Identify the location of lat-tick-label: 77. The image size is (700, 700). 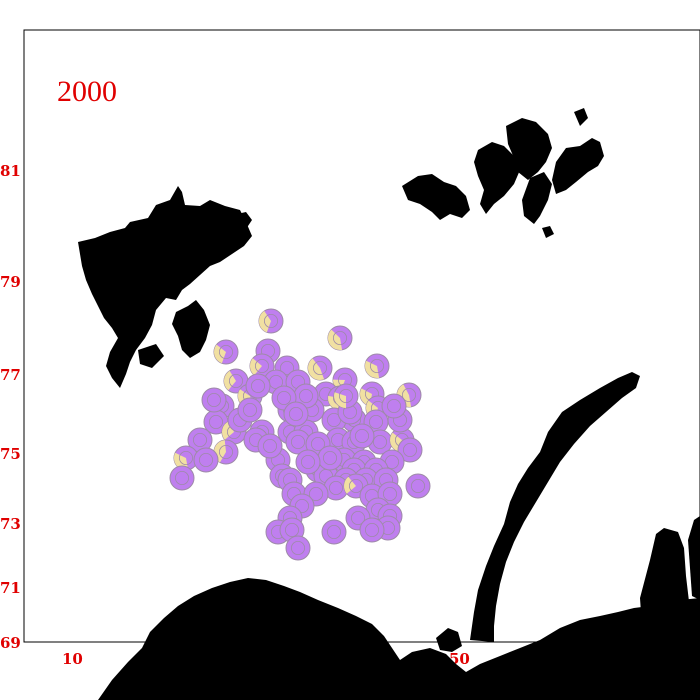
(10, 375).